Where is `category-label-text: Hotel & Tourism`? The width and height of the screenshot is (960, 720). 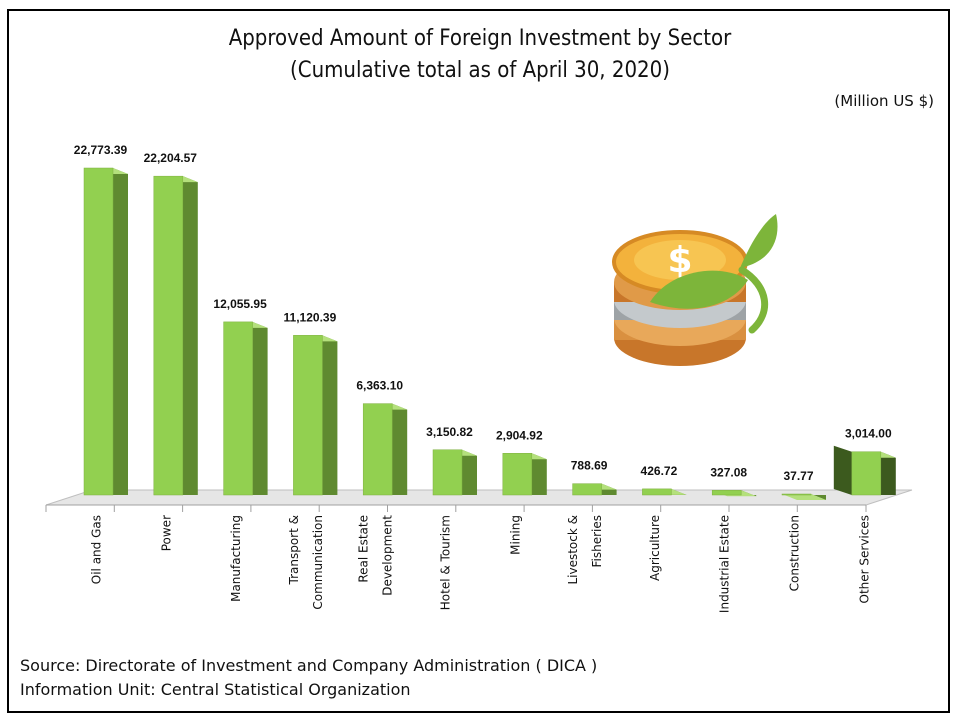
category-label-text: Hotel & Tourism is located at coordinates (446, 562).